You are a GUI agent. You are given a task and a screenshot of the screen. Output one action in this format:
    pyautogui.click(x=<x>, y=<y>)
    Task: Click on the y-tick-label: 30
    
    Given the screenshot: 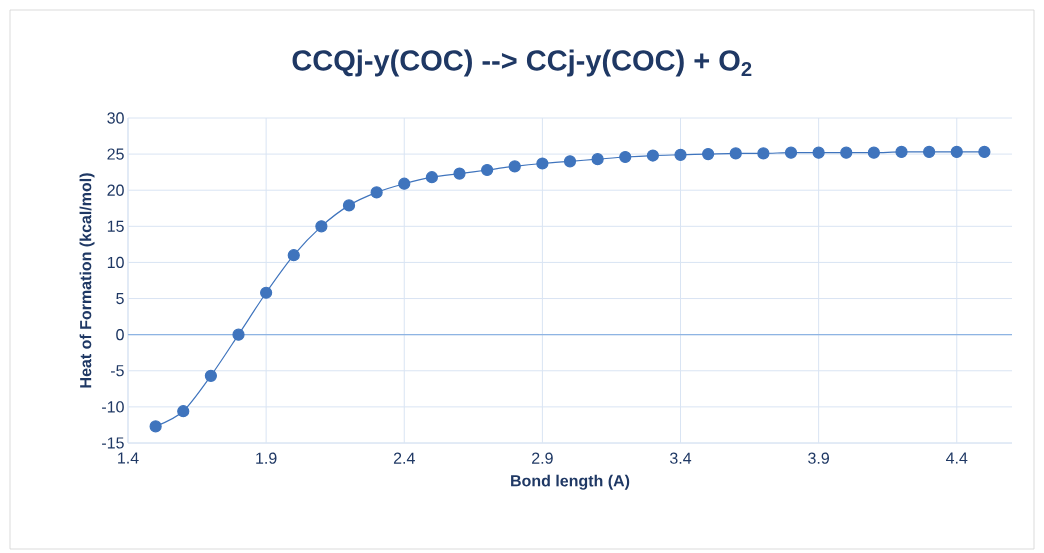 What is the action you would take?
    pyautogui.click(x=115, y=118)
    